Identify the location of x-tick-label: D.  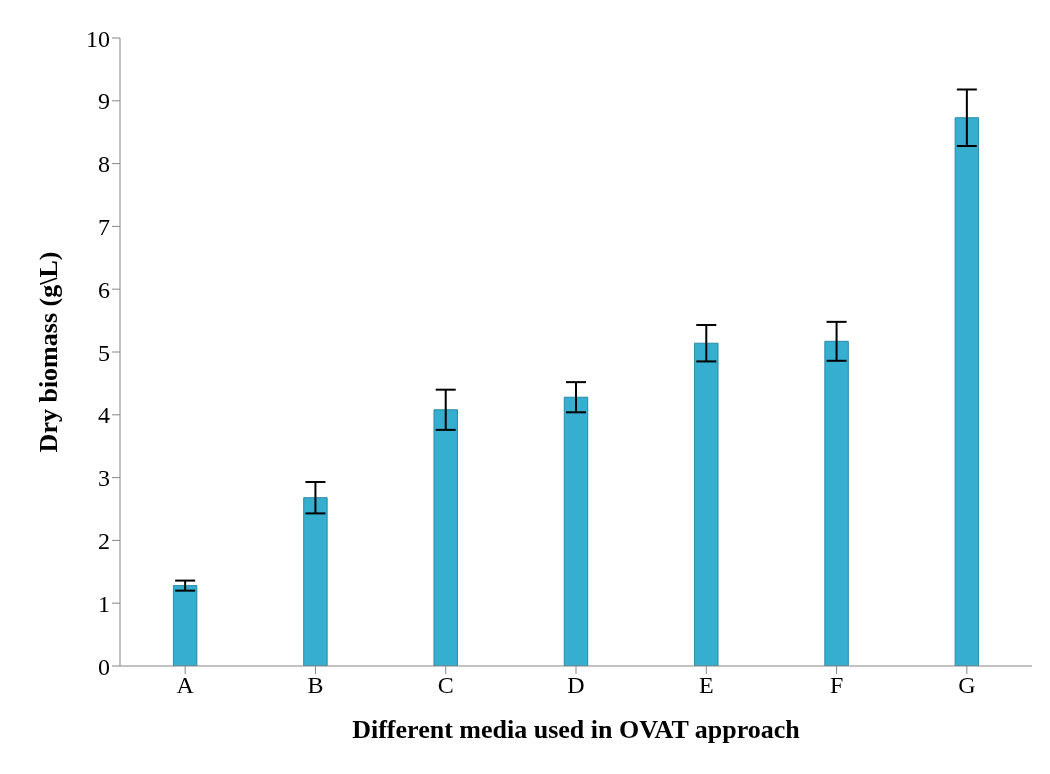
(576, 685).